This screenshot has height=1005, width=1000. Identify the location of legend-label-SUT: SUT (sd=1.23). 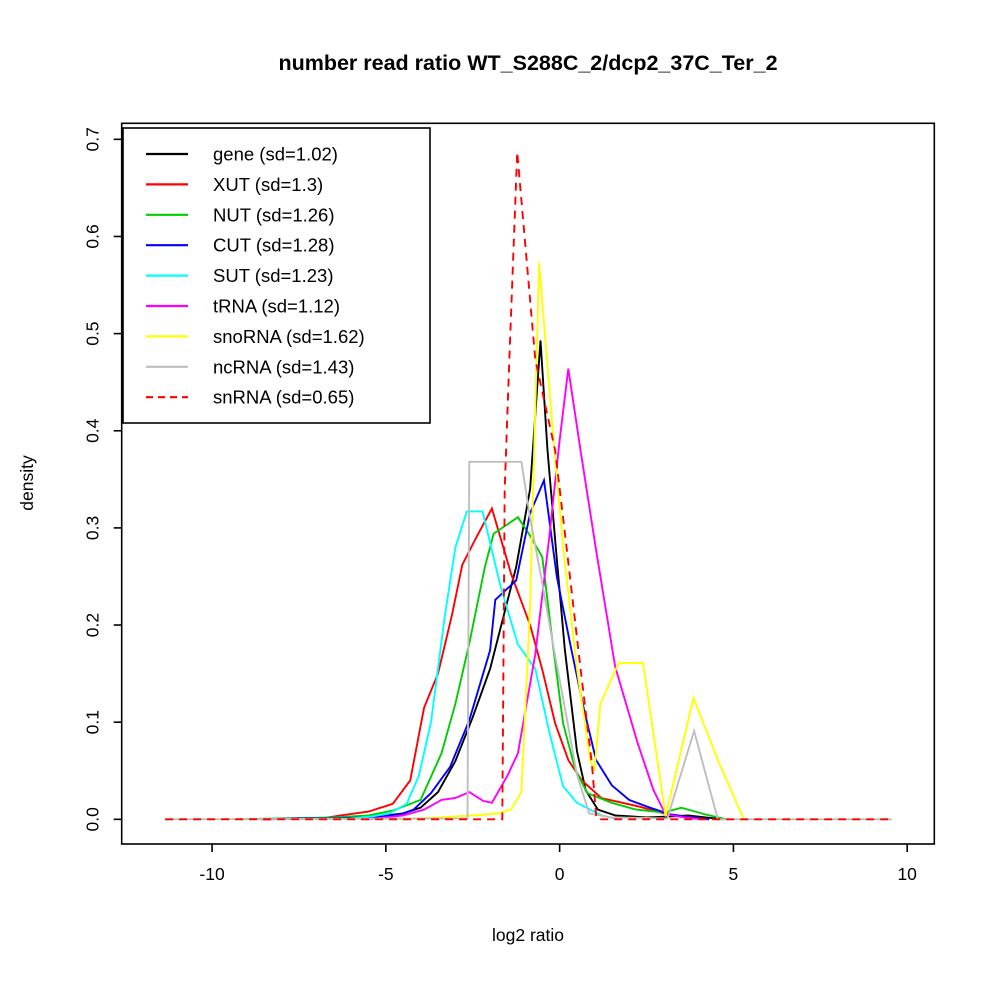
(273, 275).